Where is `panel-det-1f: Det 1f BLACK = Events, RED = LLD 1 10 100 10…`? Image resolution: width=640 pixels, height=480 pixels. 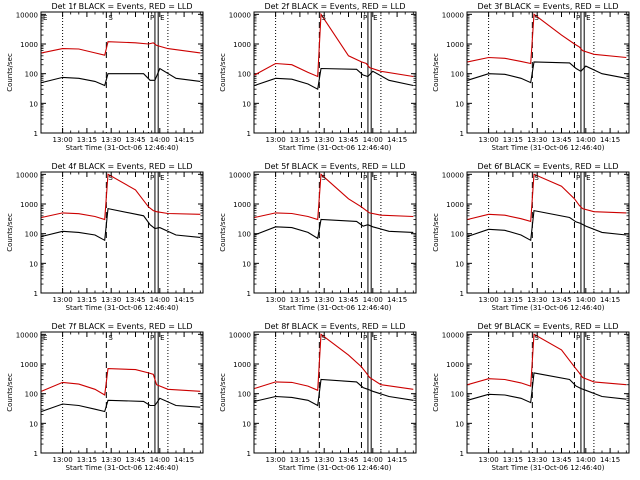
panel-det-1f: Det 1f BLACK = Events, RED = LLD 1 10 100 10… is located at coordinates (105, 77).